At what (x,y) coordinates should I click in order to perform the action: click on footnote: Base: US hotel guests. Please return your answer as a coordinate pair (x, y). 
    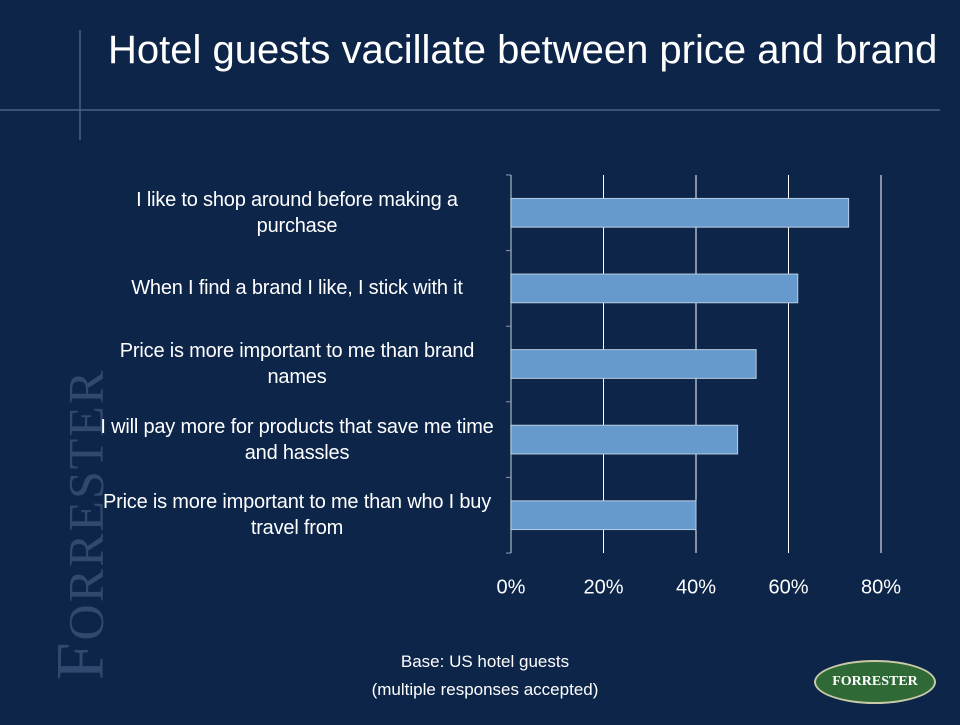
    Looking at the image, I should click on (485, 661).